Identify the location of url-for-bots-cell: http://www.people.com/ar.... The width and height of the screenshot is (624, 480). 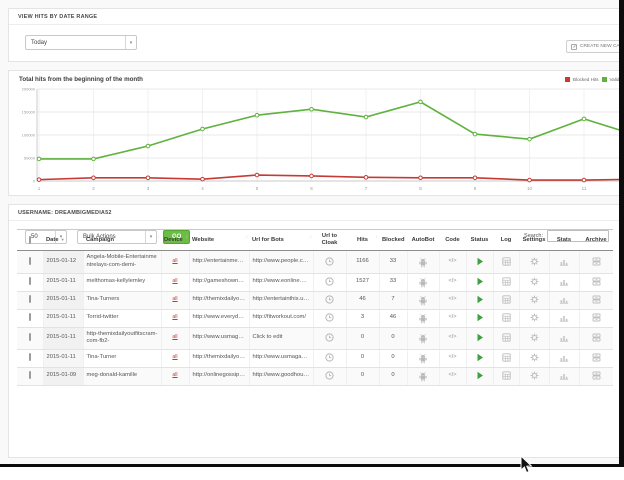
(280, 262).